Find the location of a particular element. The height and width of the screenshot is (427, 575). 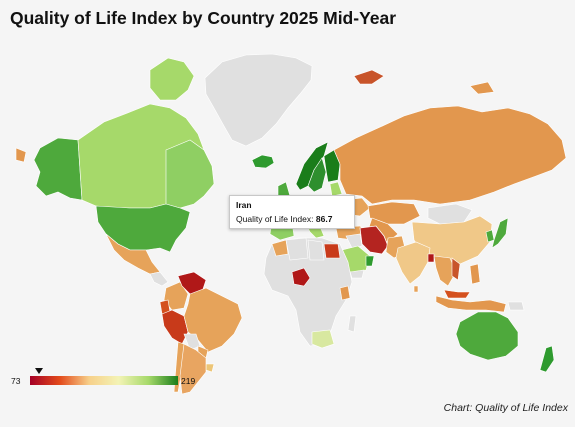

country-baltics is located at coordinates (336, 189).